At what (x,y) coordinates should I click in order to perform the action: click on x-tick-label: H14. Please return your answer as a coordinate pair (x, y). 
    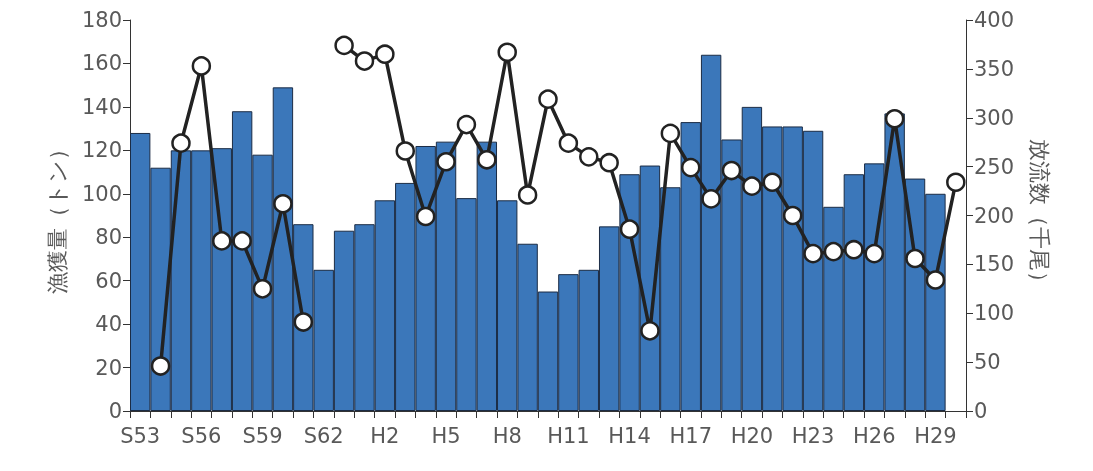
    Looking at the image, I should click on (629, 435).